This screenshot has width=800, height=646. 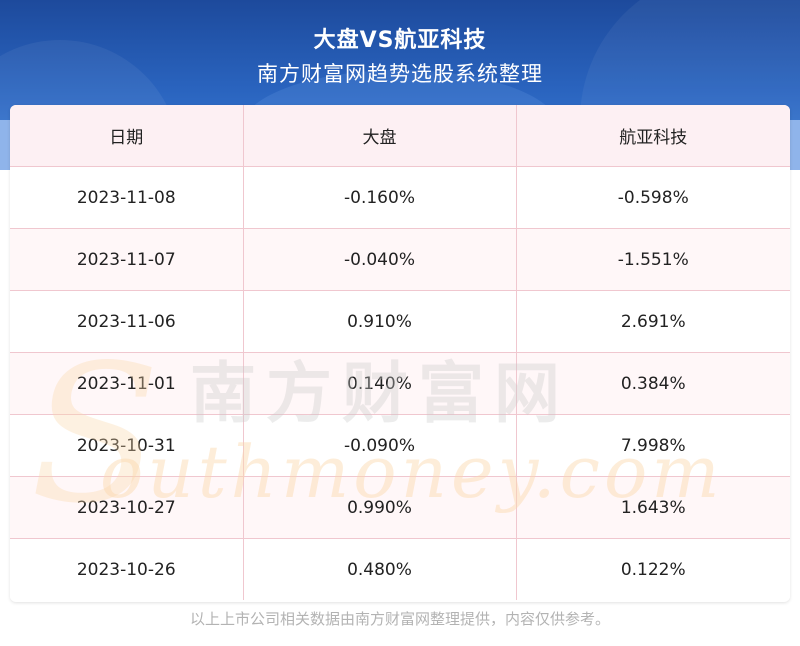 I want to click on table-row: 2023-11-06 0.910% 2.691%, so click(x=400, y=321).